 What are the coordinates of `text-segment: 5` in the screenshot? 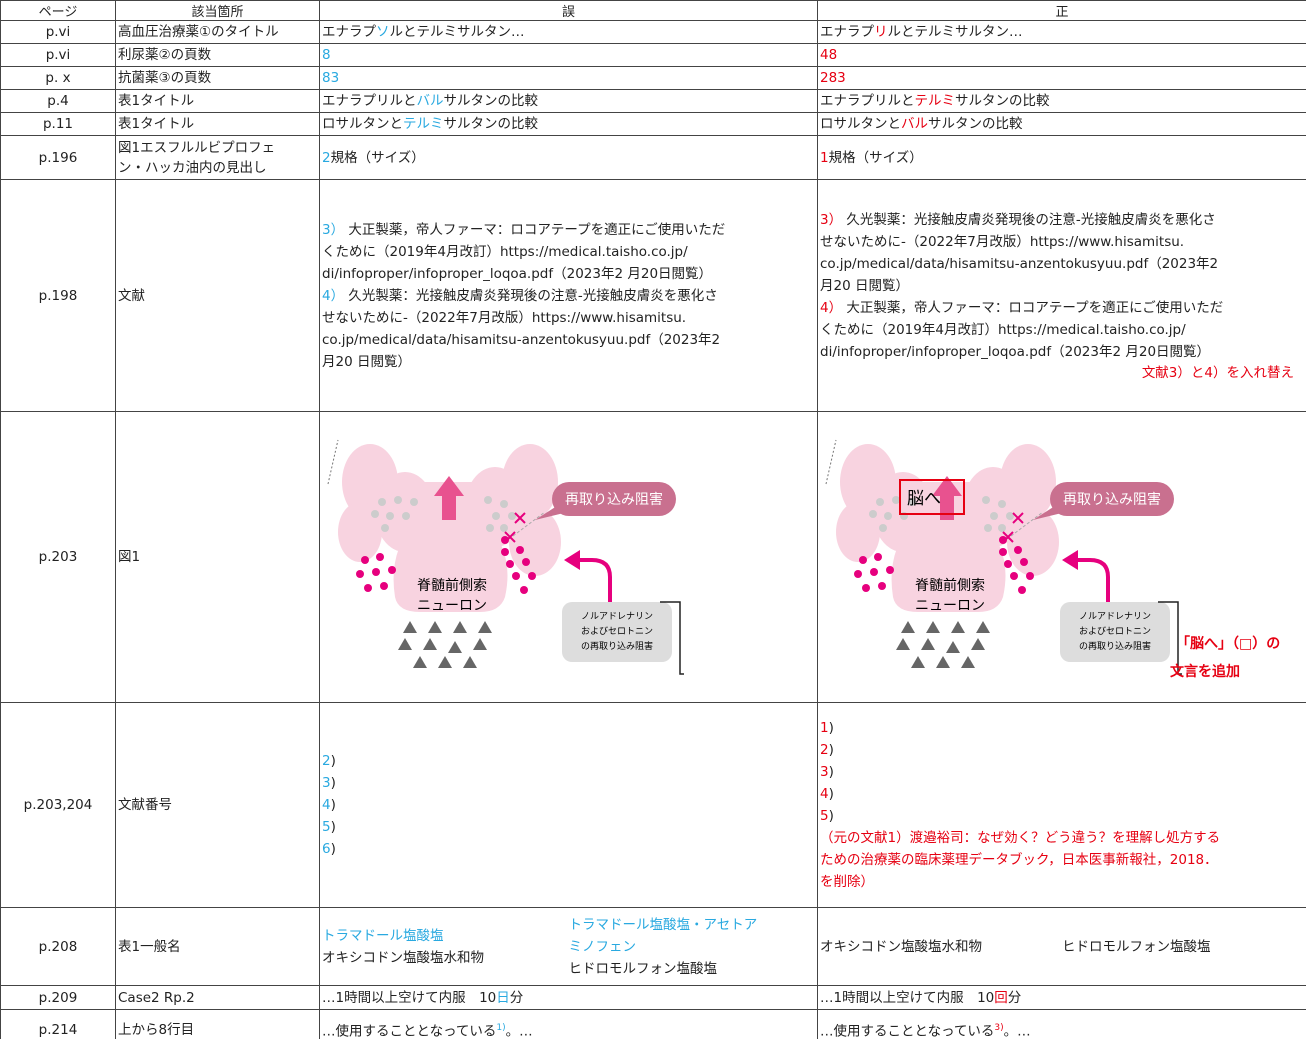 It's located at (326, 827).